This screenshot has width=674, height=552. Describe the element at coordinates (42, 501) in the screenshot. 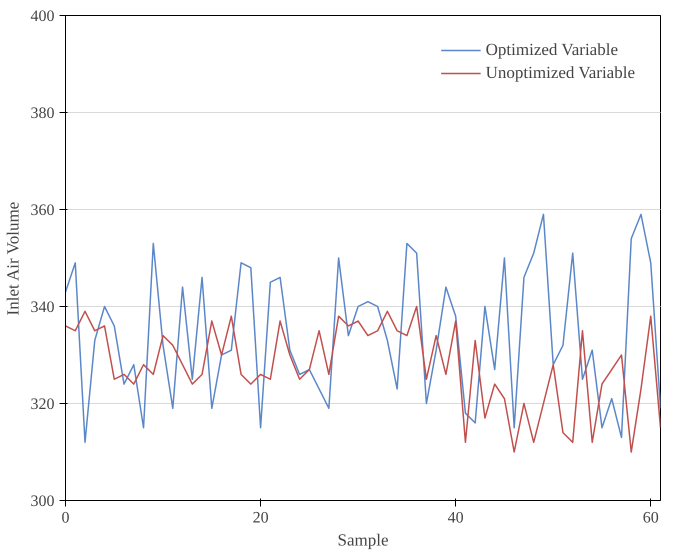

I see `y-tick-label: 300` at that location.